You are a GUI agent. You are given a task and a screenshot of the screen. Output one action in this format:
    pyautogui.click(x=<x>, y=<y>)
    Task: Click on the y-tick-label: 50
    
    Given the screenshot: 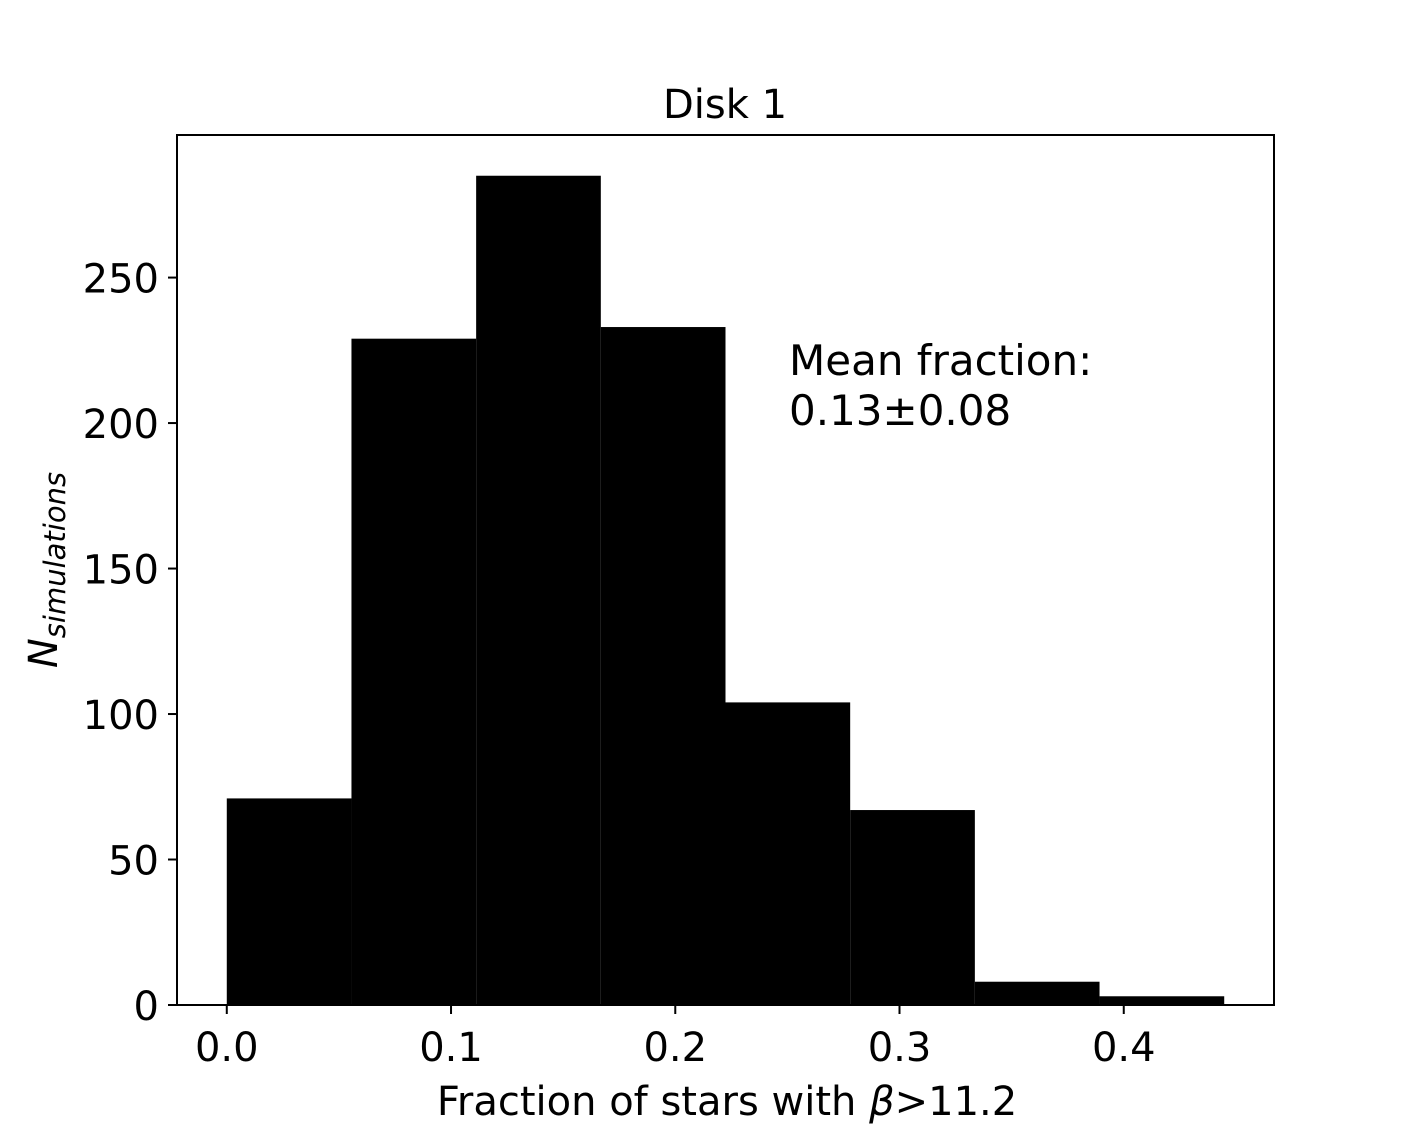 What is the action you would take?
    pyautogui.click(x=133, y=862)
    